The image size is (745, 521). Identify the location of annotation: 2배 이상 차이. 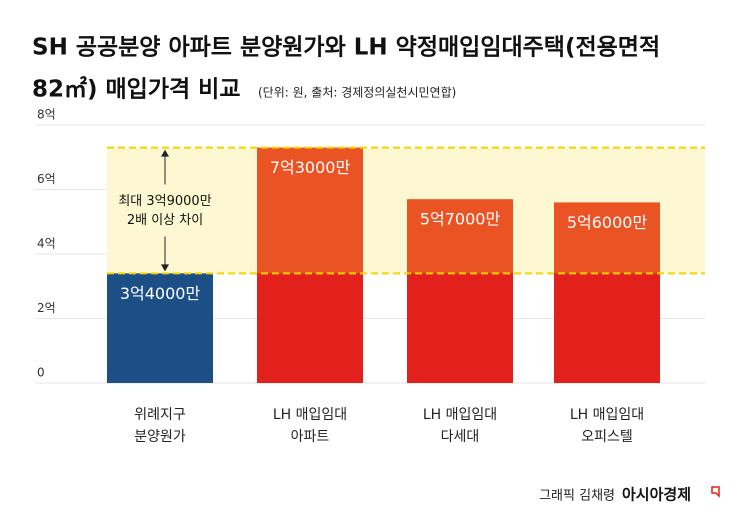
(165, 220).